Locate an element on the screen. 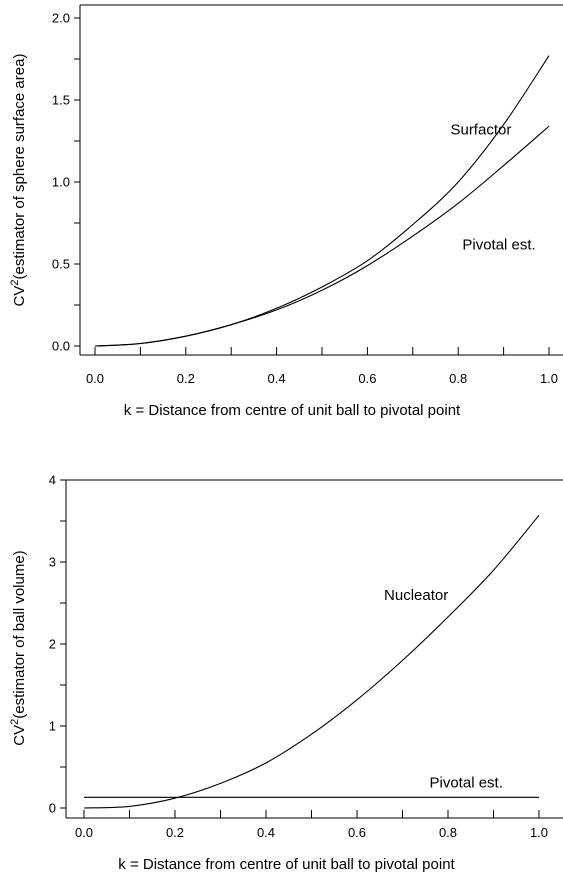 The image size is (563, 881). y-tick-label: 2 is located at coordinates (52, 644).